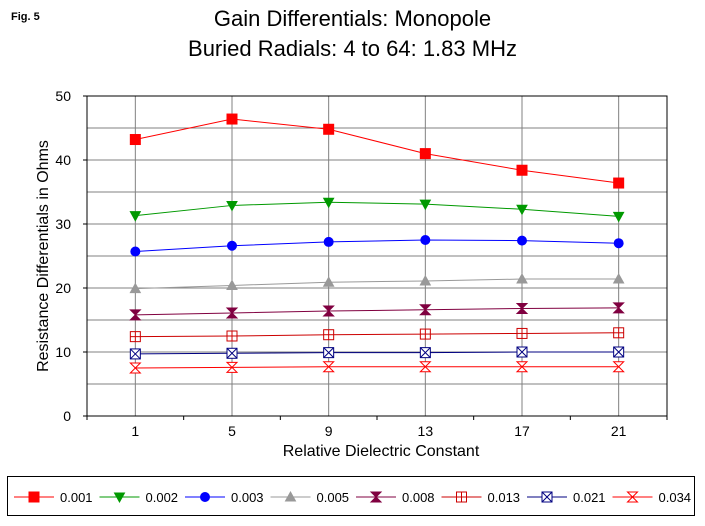 The width and height of the screenshot is (705, 526). I want to click on series-0.021, so click(377, 353).